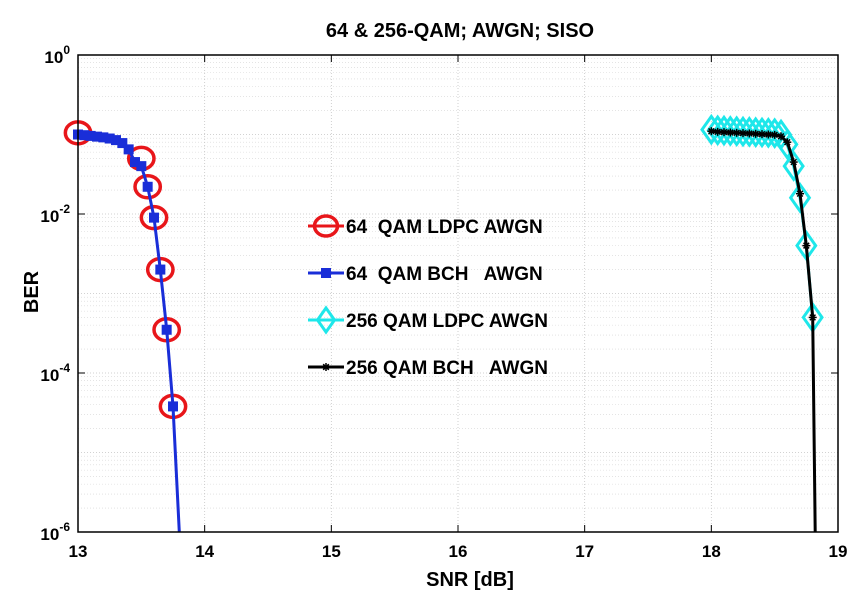 Image resolution: width=866 pixels, height=608 pixels. I want to click on legend-item: 64 QAM LDPC AWGN, so click(425, 226).